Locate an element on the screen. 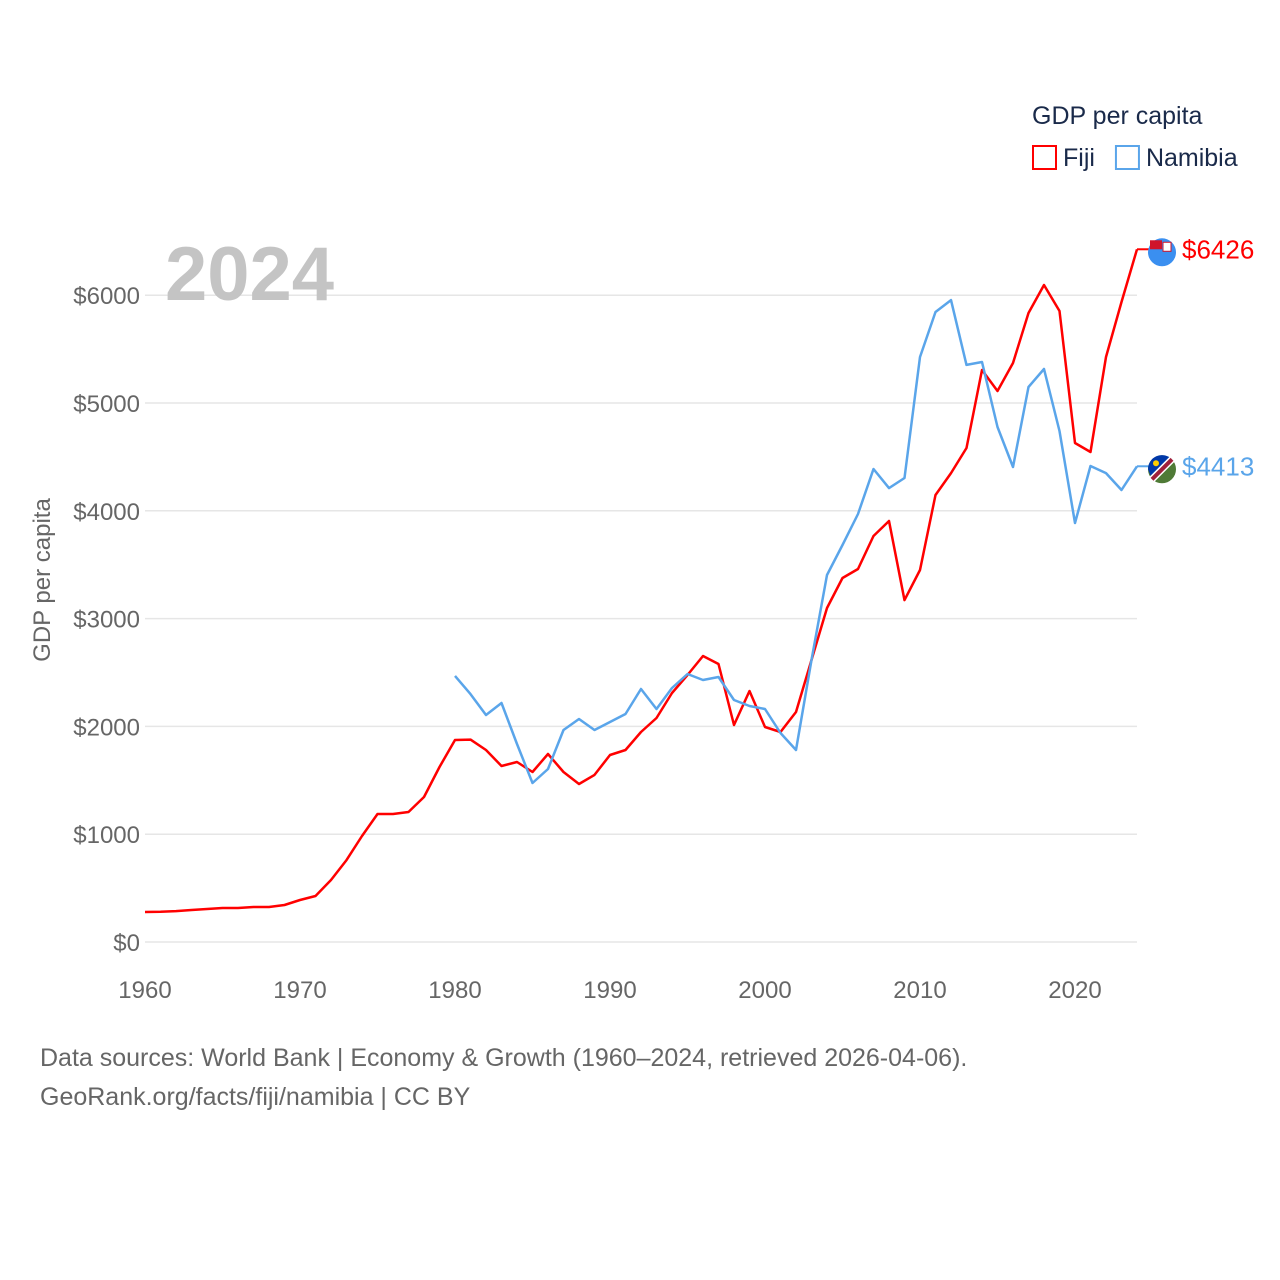 The image size is (1280, 1280). x-tick-label: 1970 is located at coordinates (299, 990).